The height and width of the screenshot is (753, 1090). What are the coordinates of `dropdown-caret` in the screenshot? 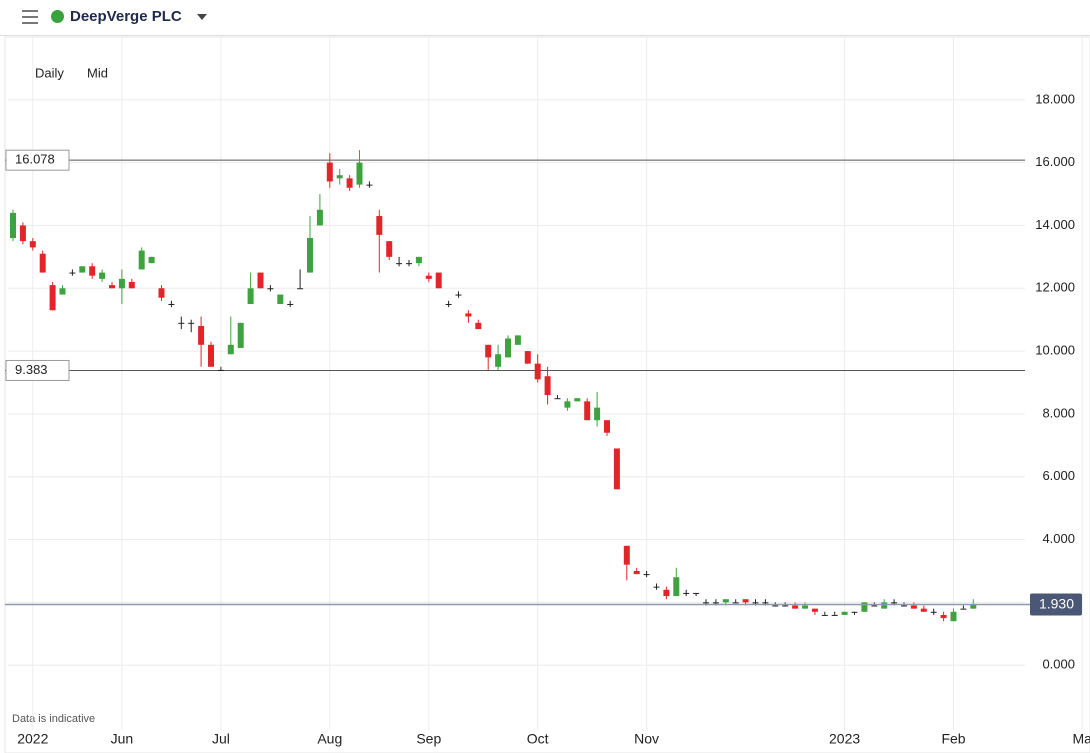 It's located at (202, 17).